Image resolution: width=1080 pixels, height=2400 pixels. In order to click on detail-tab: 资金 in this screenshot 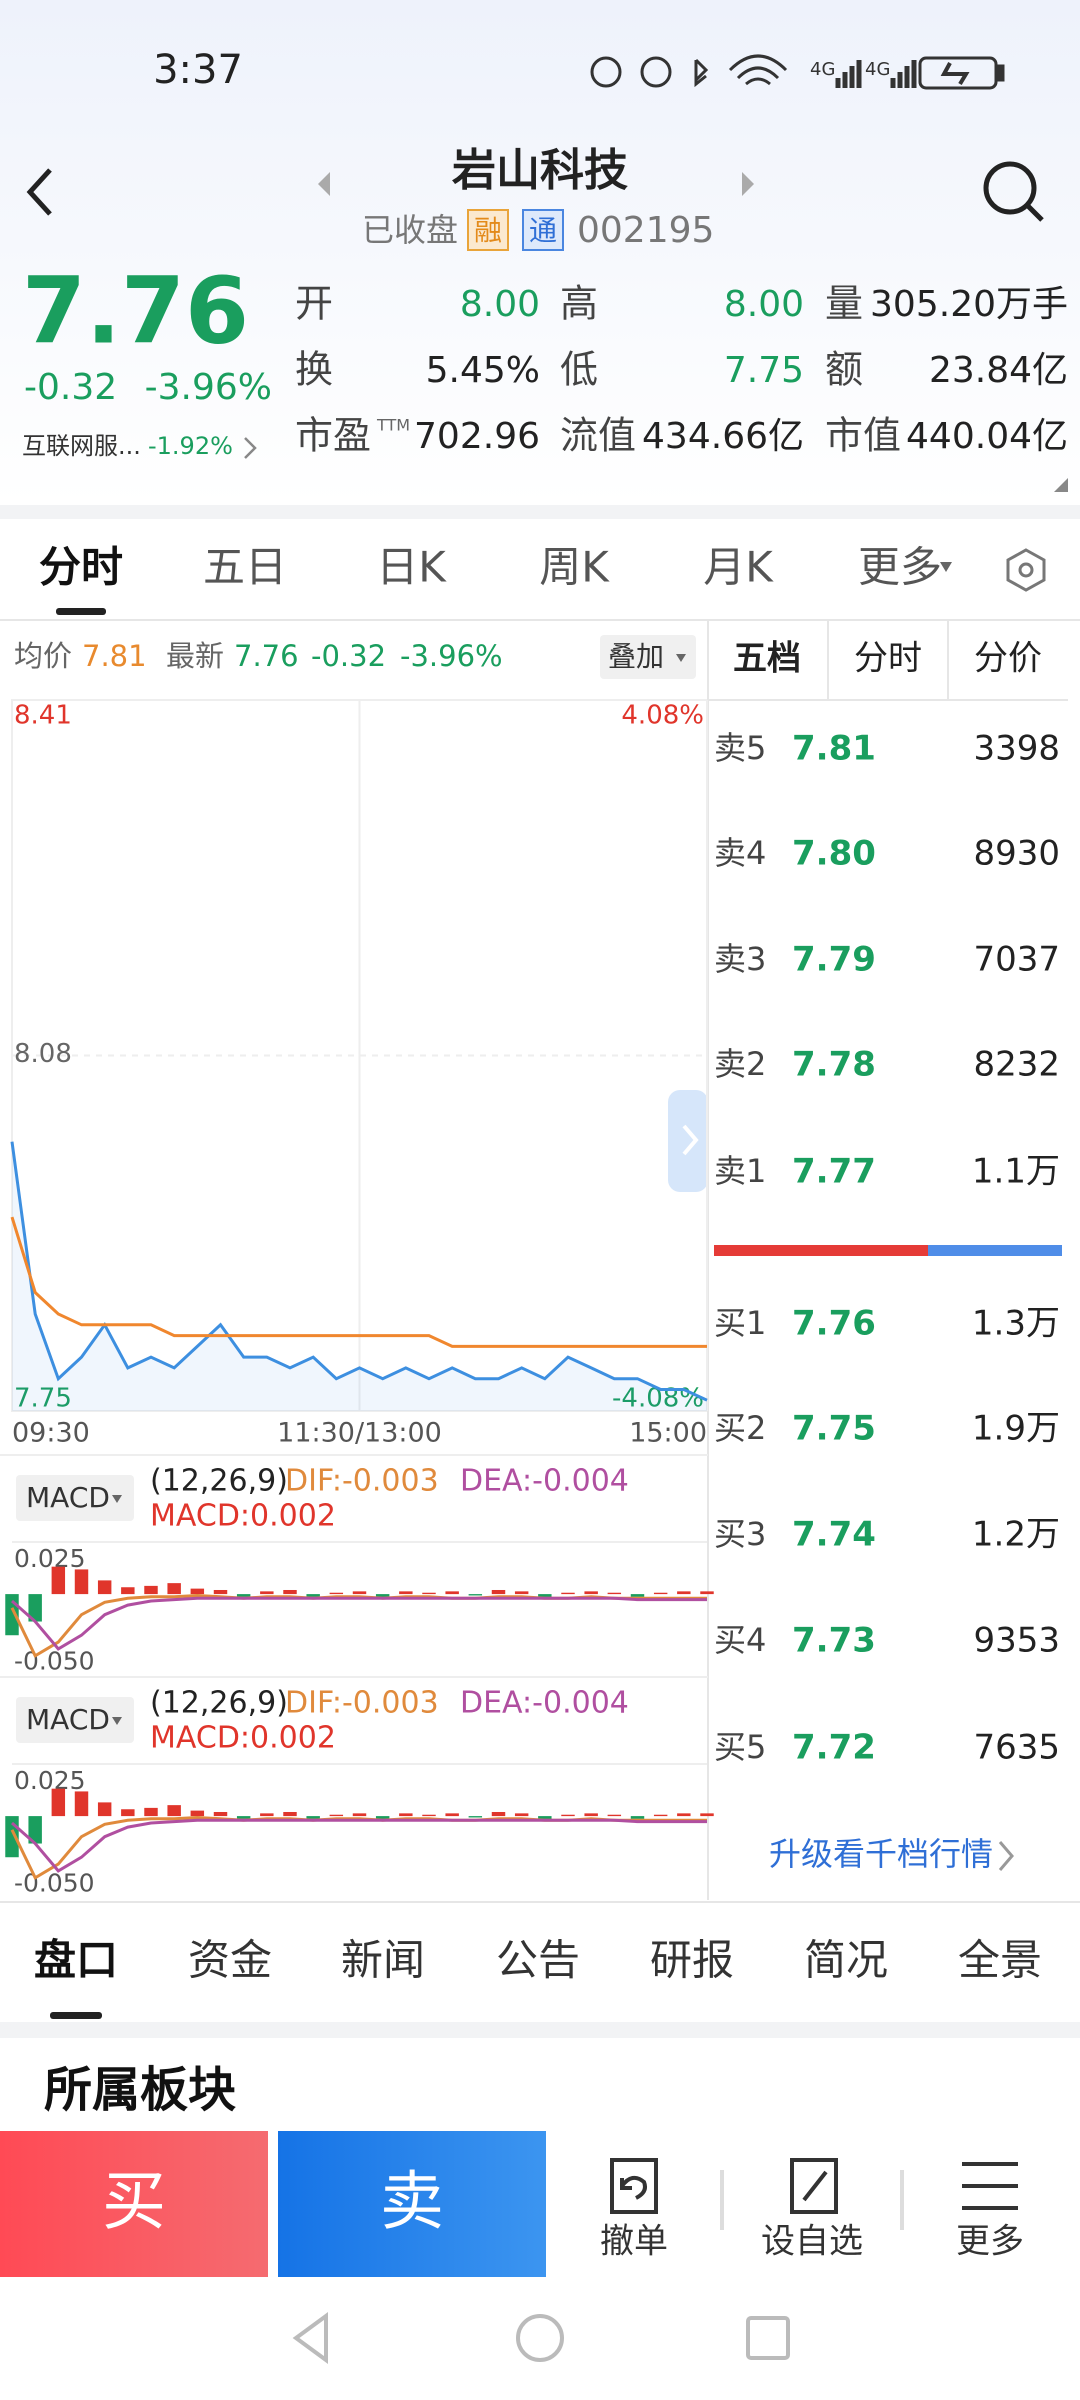, I will do `click(230, 1960)`.